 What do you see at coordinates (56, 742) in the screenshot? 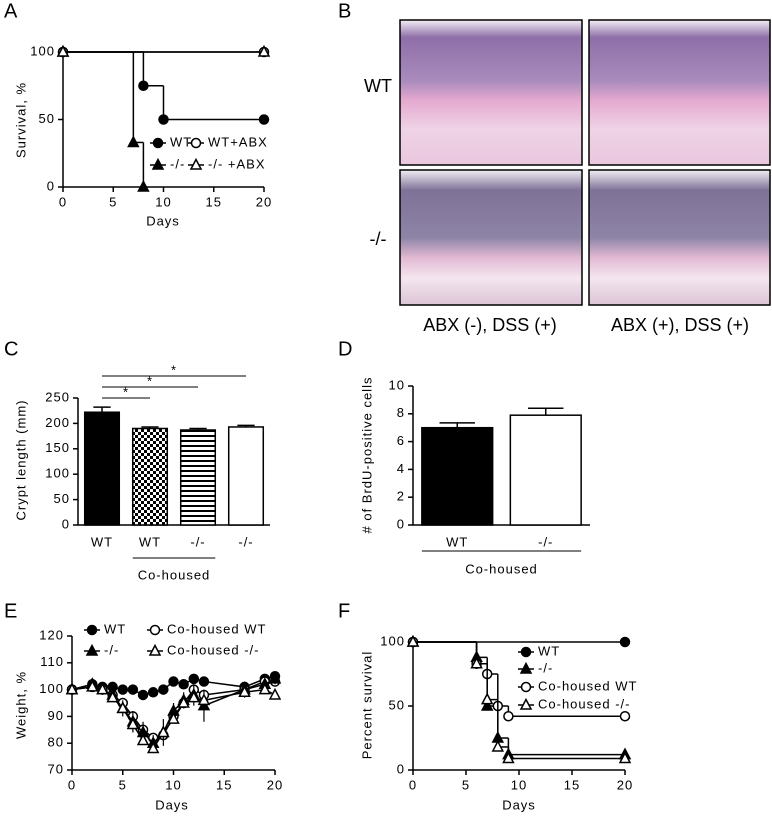
I see `y-tick-label: 80` at bounding box center [56, 742].